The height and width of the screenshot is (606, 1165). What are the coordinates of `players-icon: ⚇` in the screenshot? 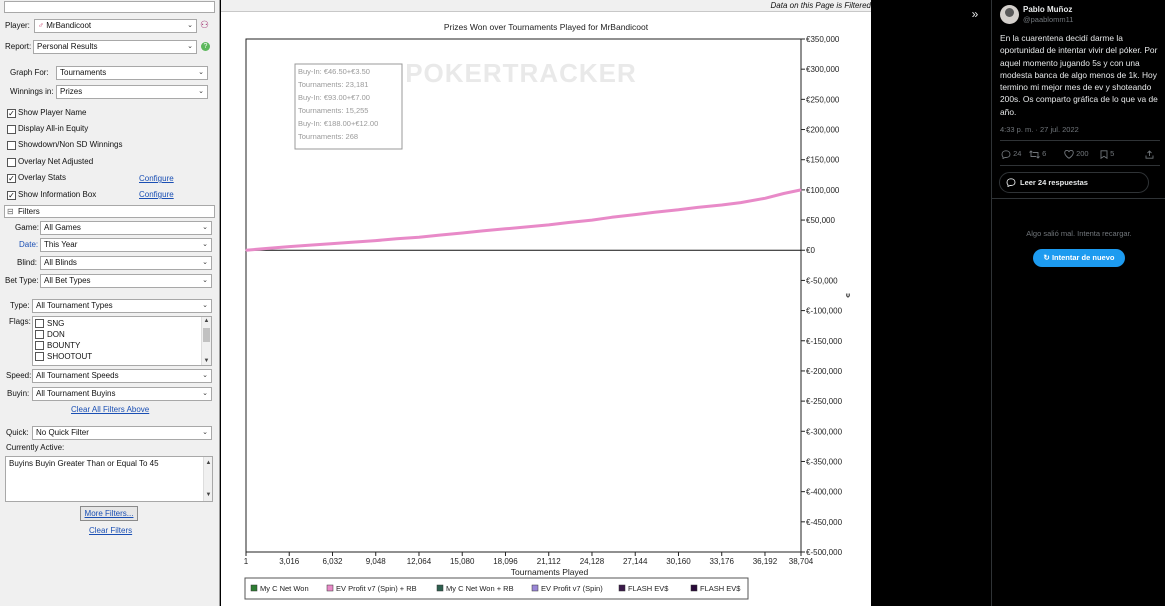 It's located at (204, 25).